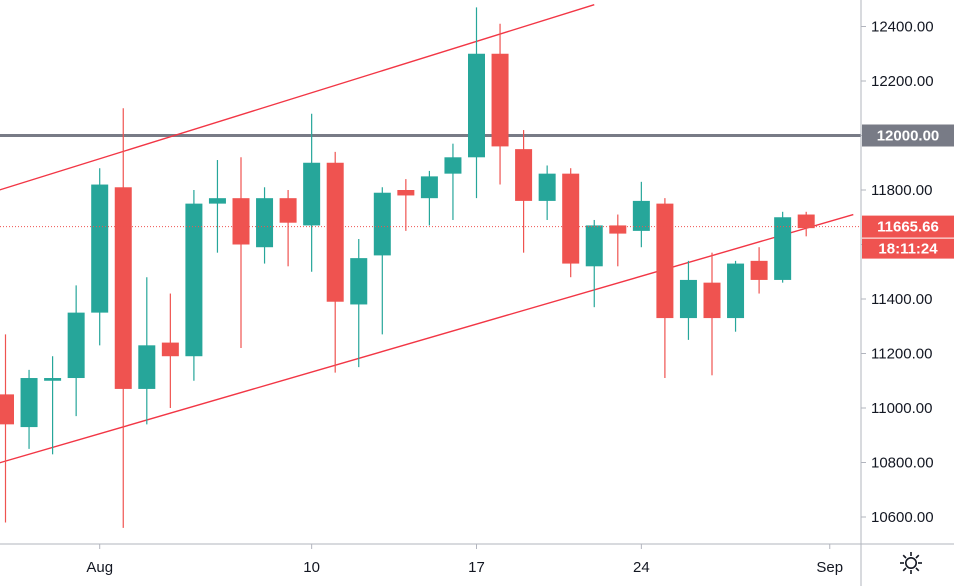  I want to click on y-tick-label: 12200.00, so click(902, 81).